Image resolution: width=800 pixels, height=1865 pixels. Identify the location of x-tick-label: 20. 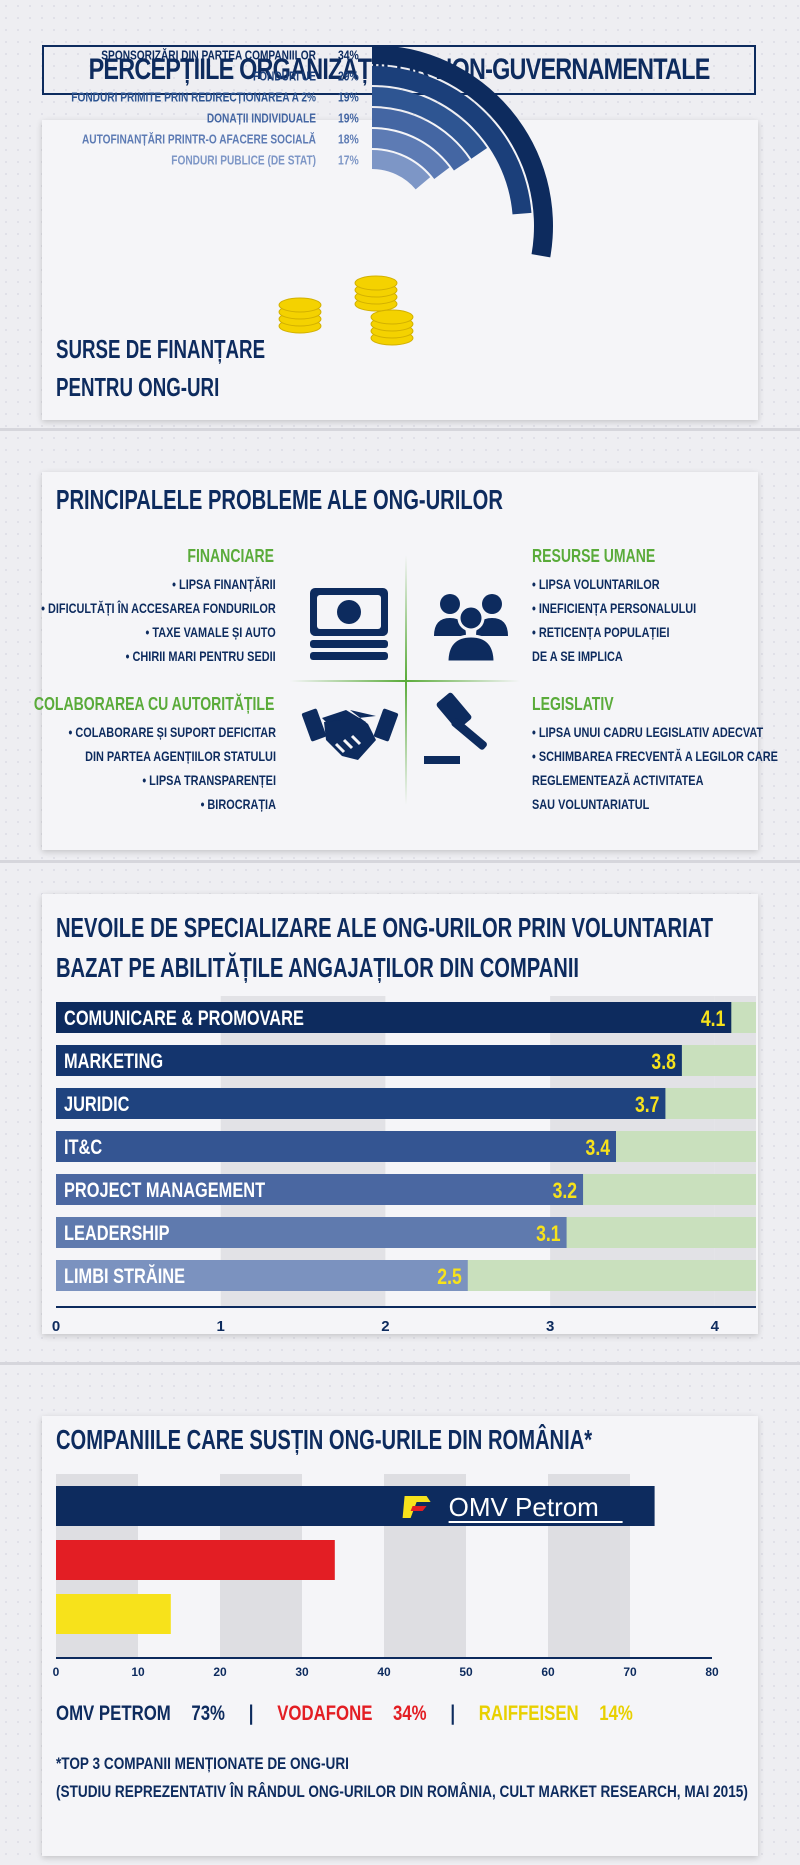
(220, 1672).